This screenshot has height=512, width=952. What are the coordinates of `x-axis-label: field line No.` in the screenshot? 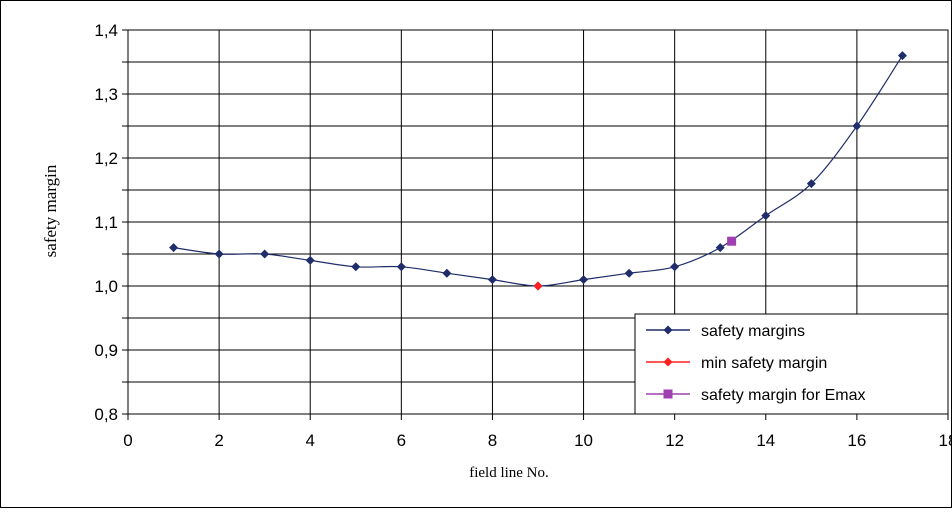 It's located at (509, 473).